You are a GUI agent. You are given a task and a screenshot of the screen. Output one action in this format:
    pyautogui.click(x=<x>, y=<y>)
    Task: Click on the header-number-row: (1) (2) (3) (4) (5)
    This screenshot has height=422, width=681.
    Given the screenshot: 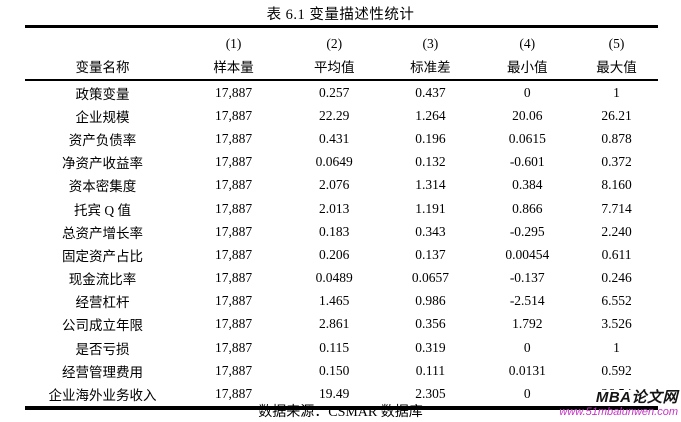 What is the action you would take?
    pyautogui.click(x=341, y=41)
    